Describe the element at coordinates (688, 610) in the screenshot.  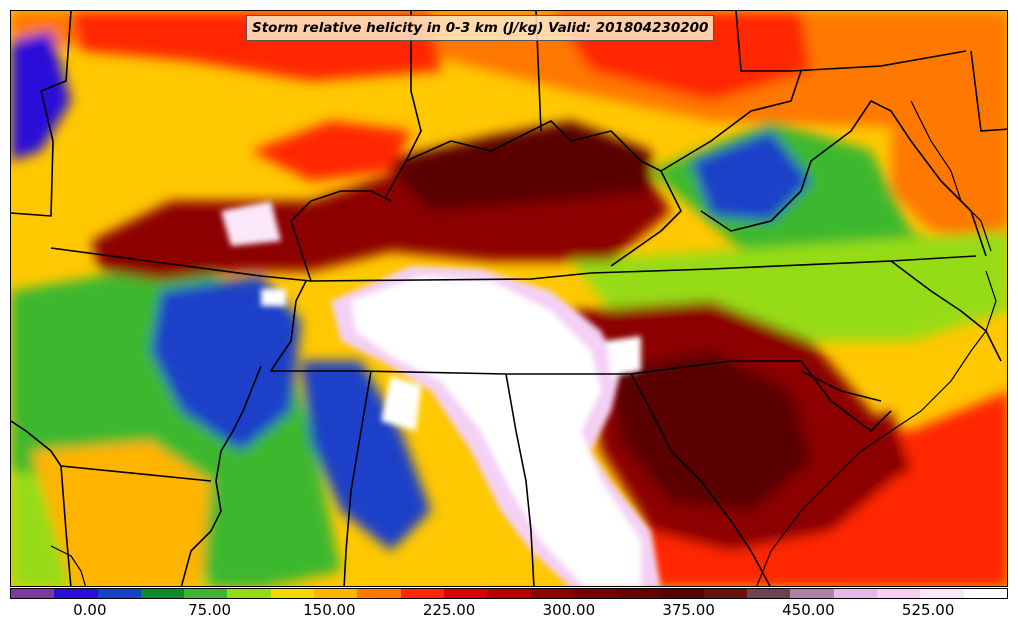
I see `colorbar-tick-label: 375.00` at that location.